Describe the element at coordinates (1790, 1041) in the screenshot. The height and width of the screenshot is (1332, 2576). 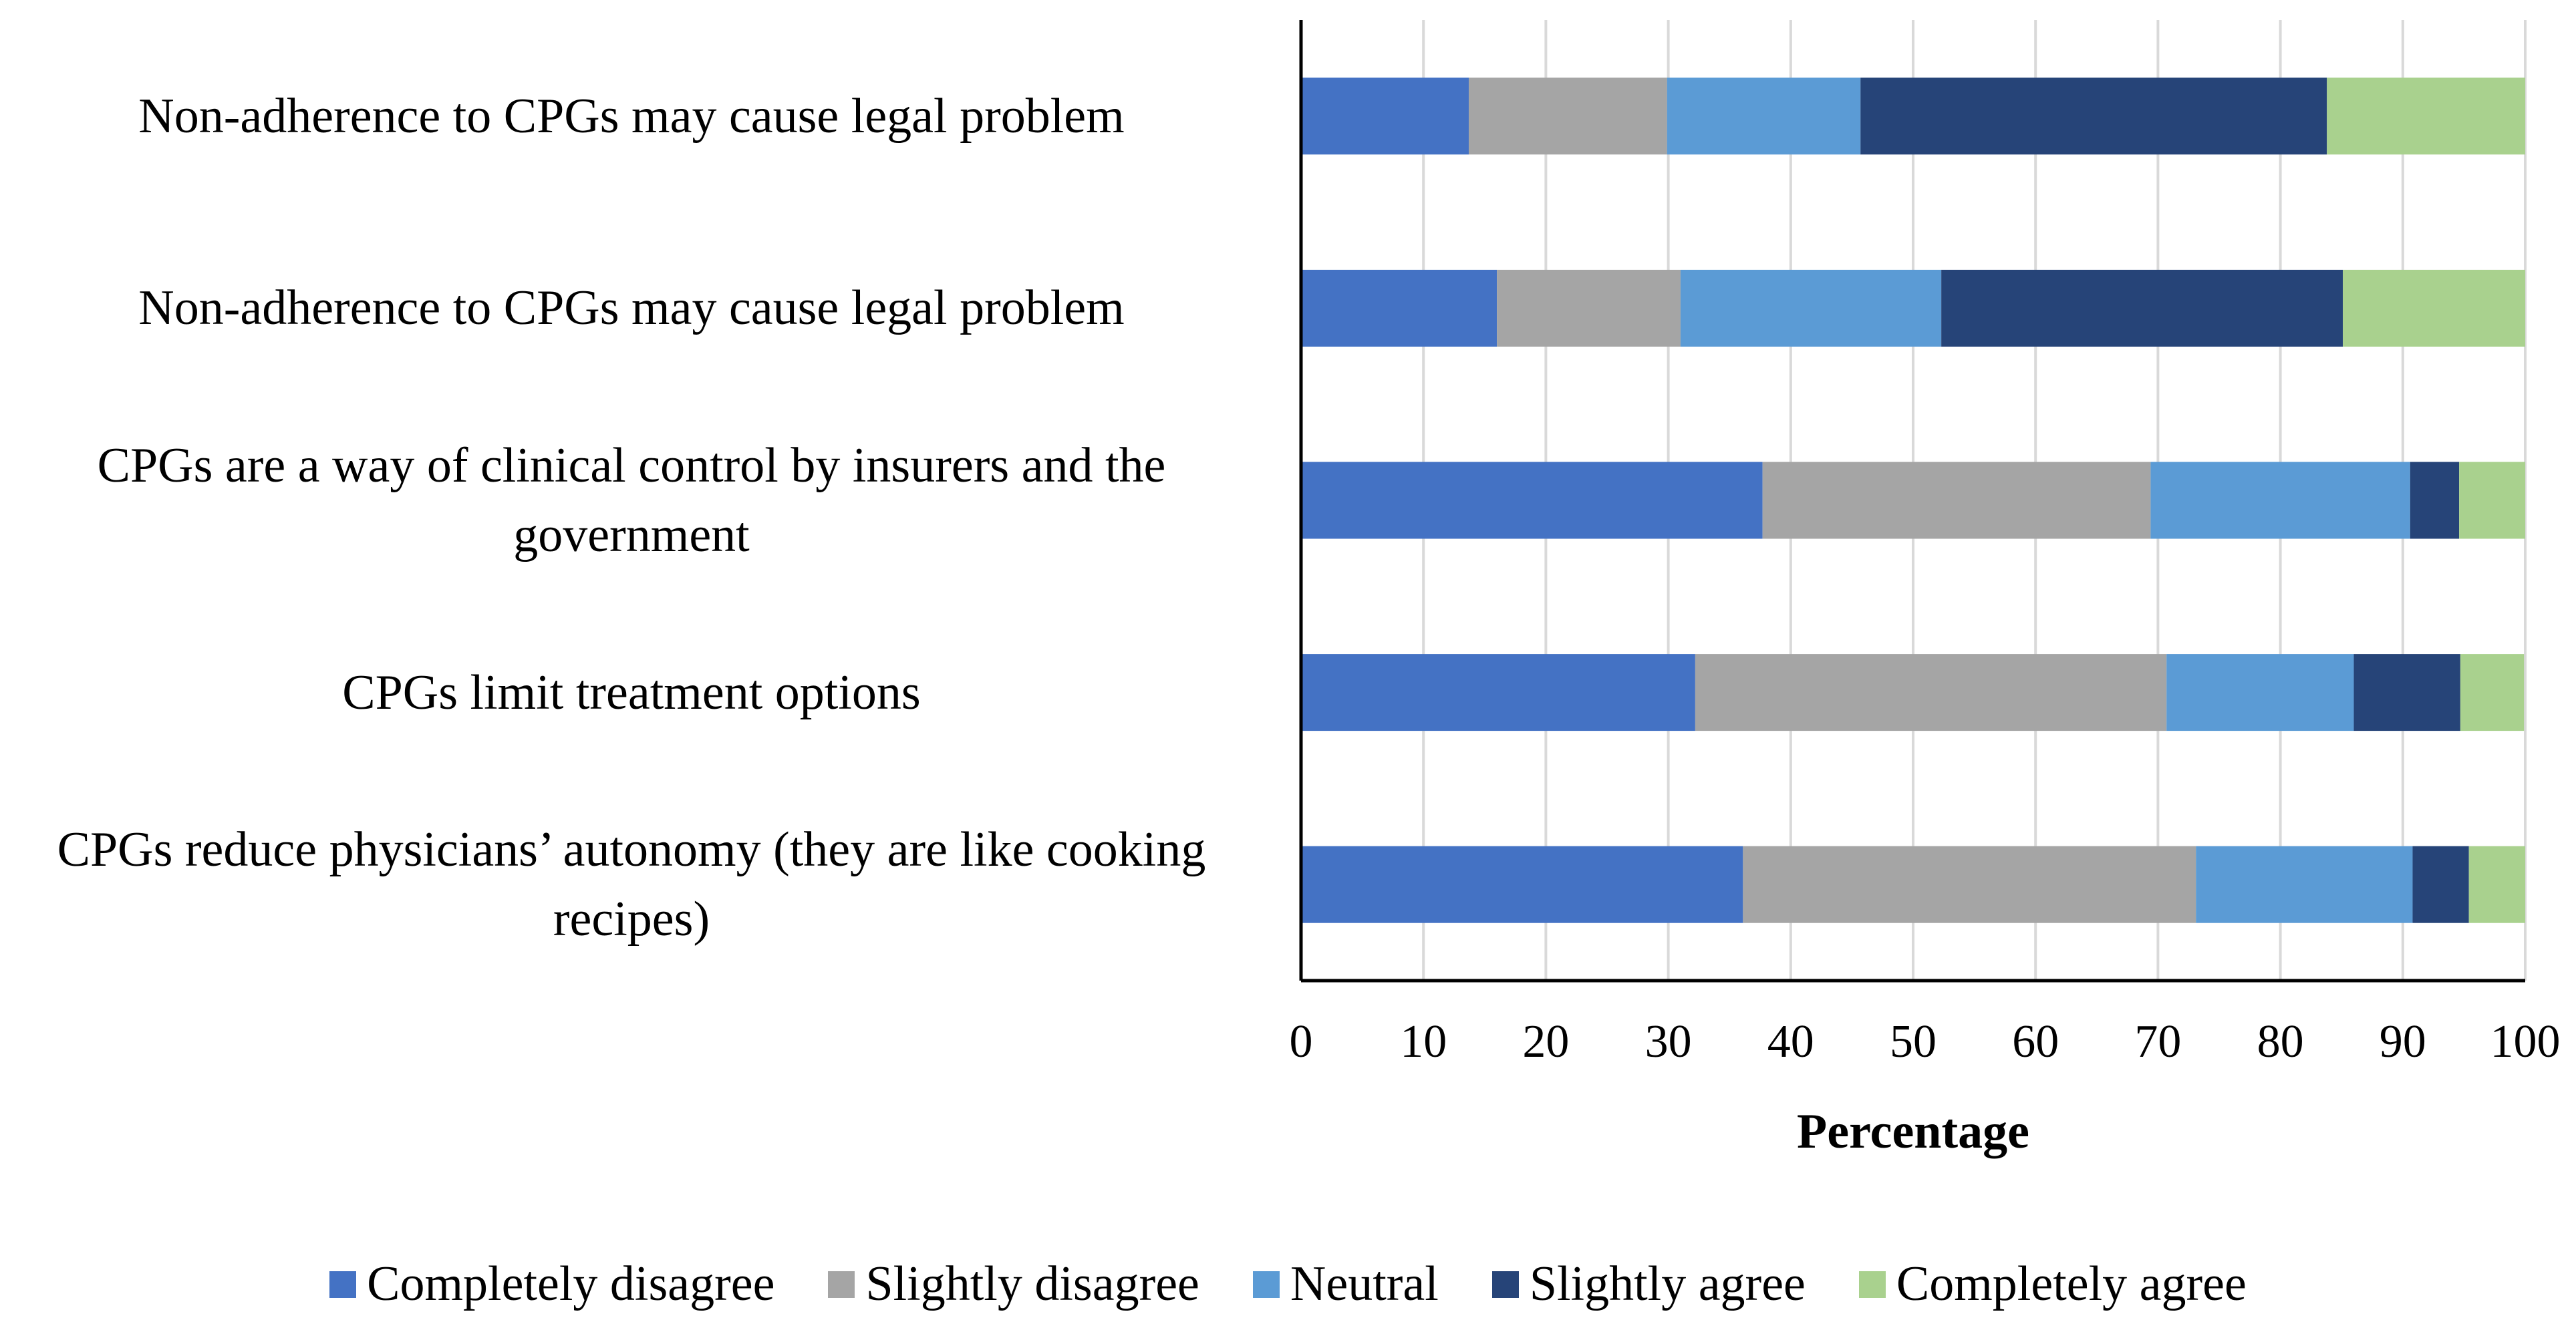
I see `x-tick-label: 40` at that location.